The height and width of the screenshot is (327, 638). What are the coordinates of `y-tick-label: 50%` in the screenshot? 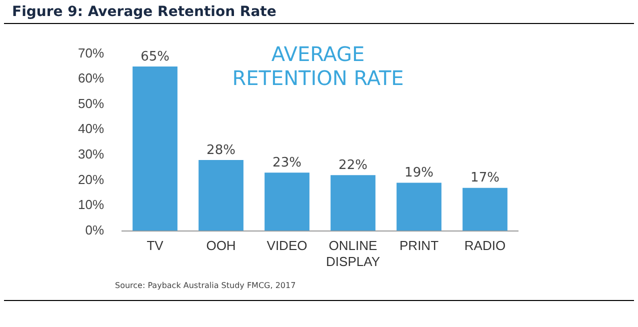 It's located at (91, 103).